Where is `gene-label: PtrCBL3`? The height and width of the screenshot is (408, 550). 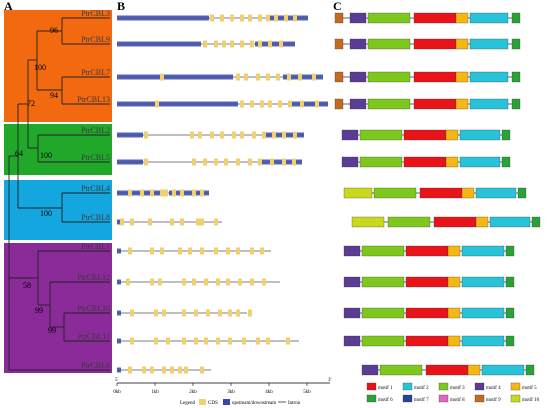
gene-label: PtrCBL3 is located at coordinates (95, 13).